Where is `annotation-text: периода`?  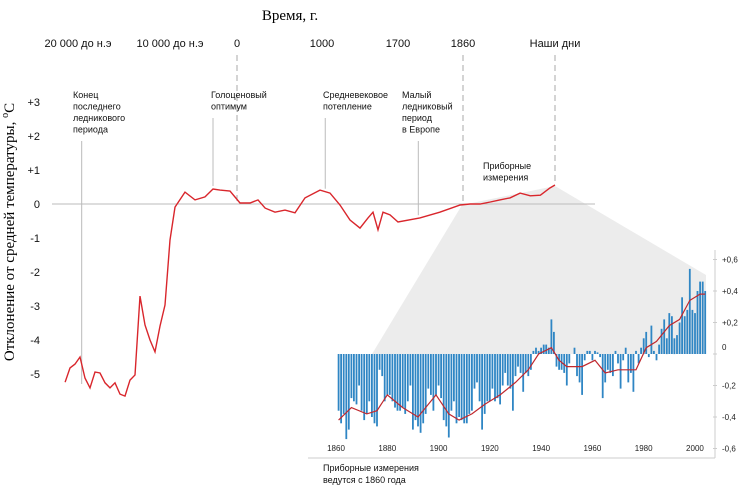 annotation-text: периода is located at coordinates (90, 130).